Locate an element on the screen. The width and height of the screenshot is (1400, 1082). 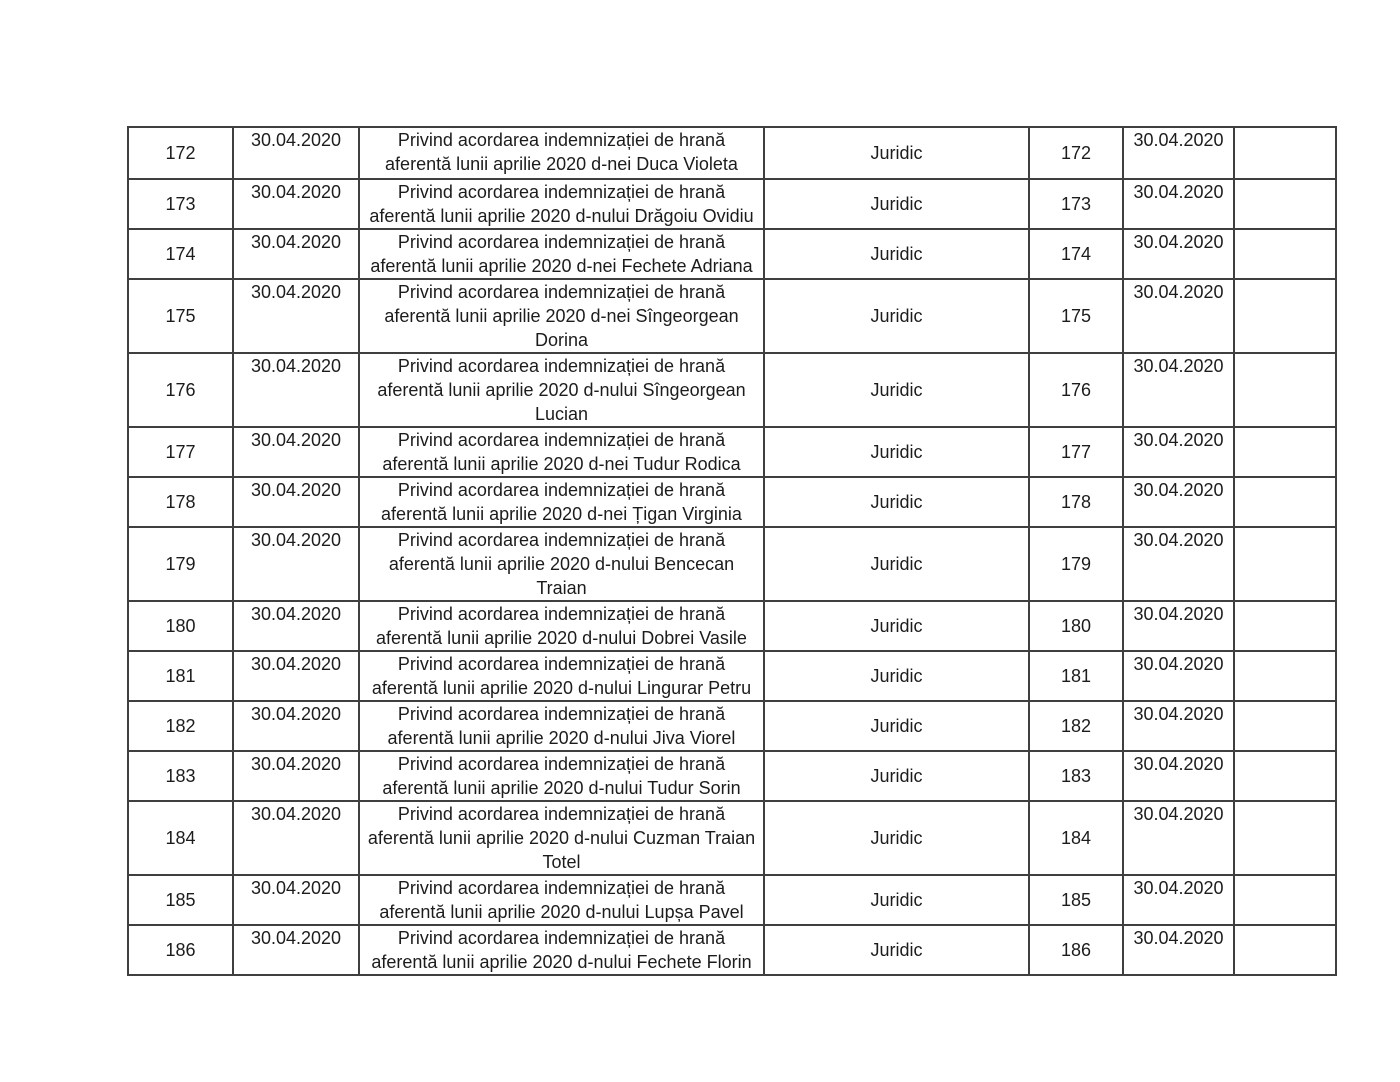
registry-number-cell: 185 is located at coordinates (1076, 900).